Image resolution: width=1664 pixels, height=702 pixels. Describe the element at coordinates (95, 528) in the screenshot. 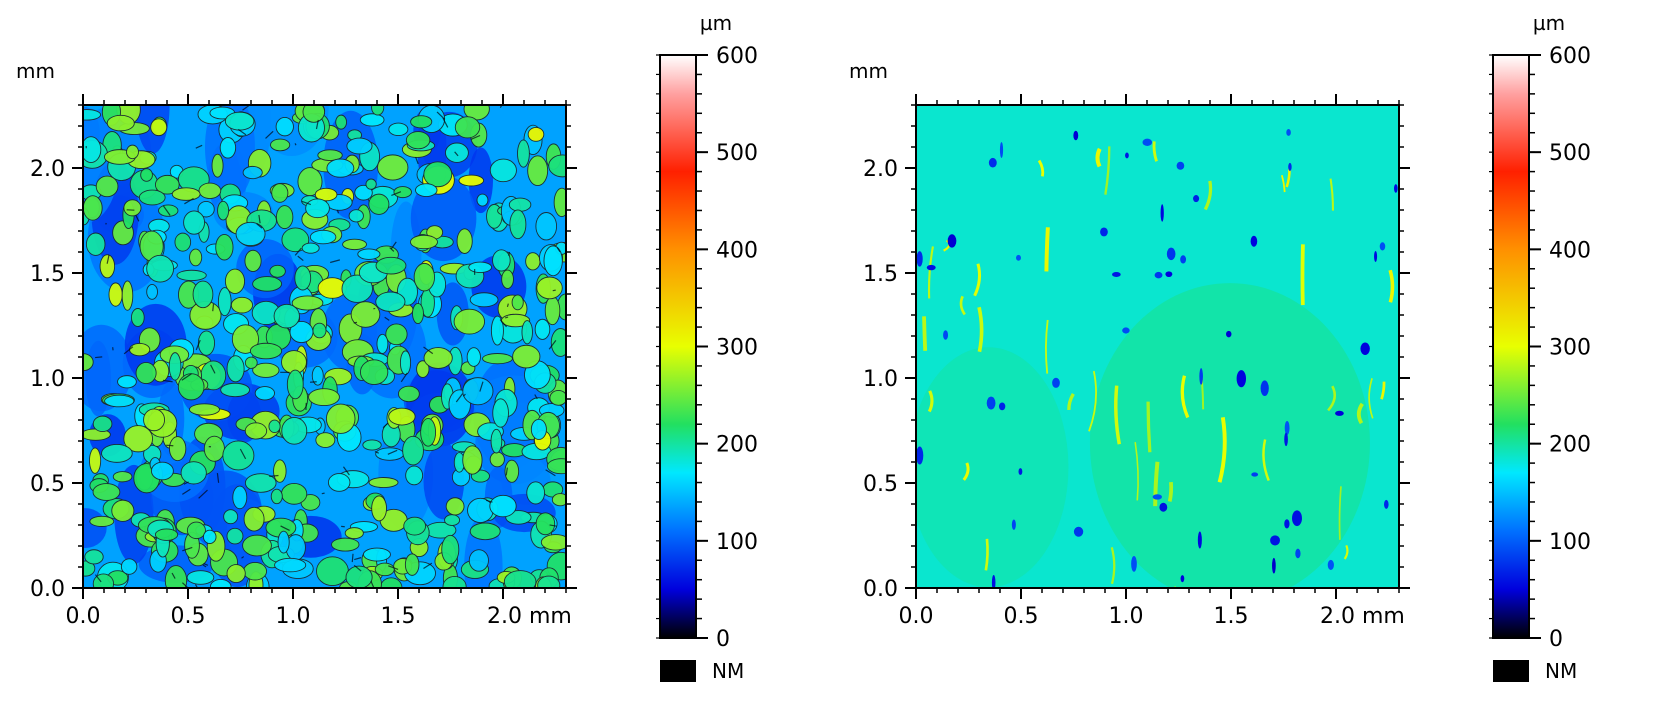

I see `valley-patch` at that location.